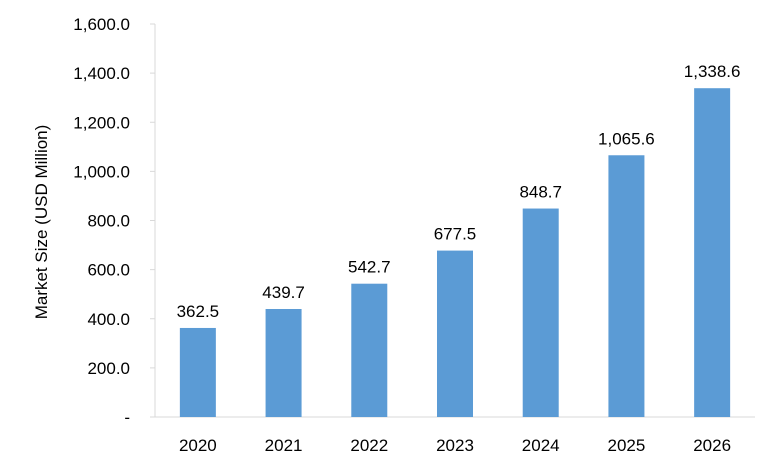 The height and width of the screenshot is (471, 780). I want to click on value-label-2024: 848.7, so click(540, 192).